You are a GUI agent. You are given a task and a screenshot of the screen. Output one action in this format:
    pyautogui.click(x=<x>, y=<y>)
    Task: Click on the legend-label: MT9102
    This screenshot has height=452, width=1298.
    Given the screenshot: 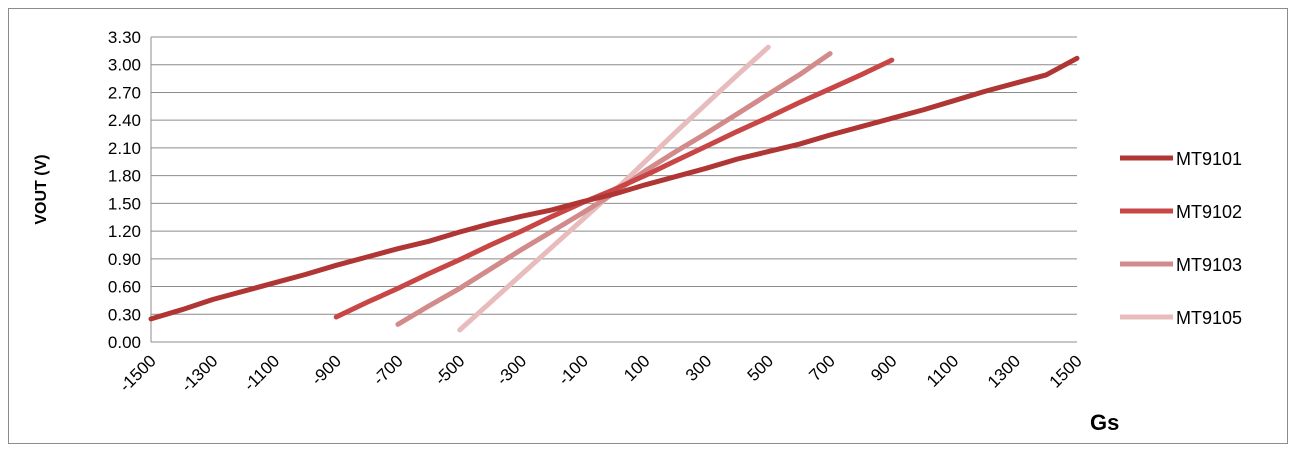 What is the action you would take?
    pyautogui.click(x=1209, y=212)
    